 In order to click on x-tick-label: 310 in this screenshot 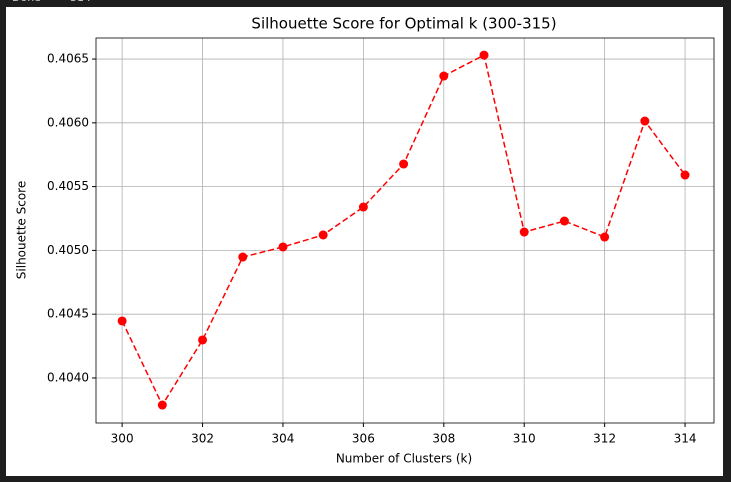, I will do `click(524, 439)`.